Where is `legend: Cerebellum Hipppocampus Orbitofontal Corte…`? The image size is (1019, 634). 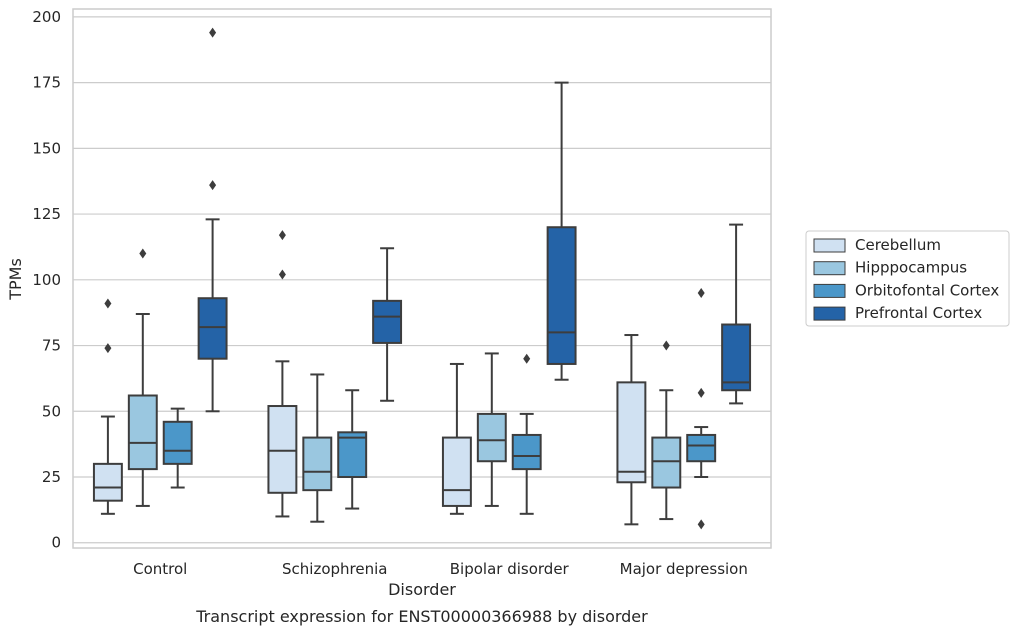
legend: Cerebellum Hipppocampus Orbitofontal Corte… is located at coordinates (907, 278).